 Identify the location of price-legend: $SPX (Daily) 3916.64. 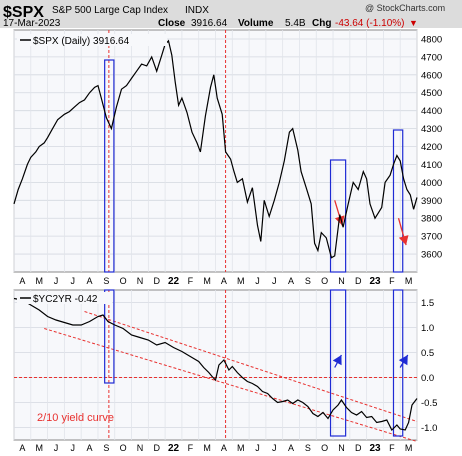
(81, 41).